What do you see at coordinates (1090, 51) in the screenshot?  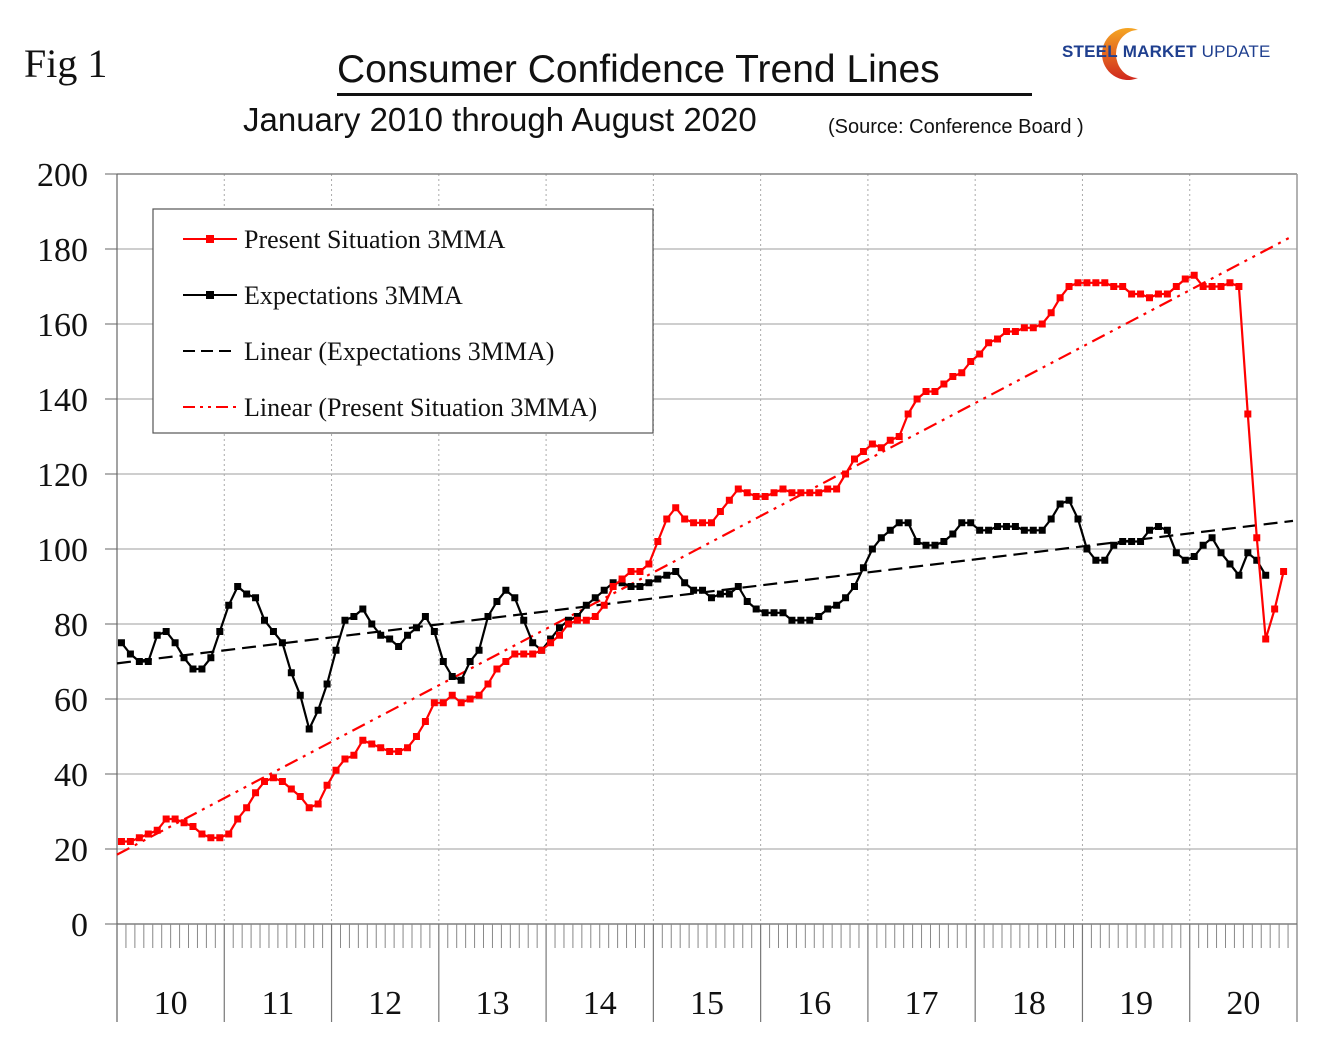 I see `logo-word-steel: STEEL` at bounding box center [1090, 51].